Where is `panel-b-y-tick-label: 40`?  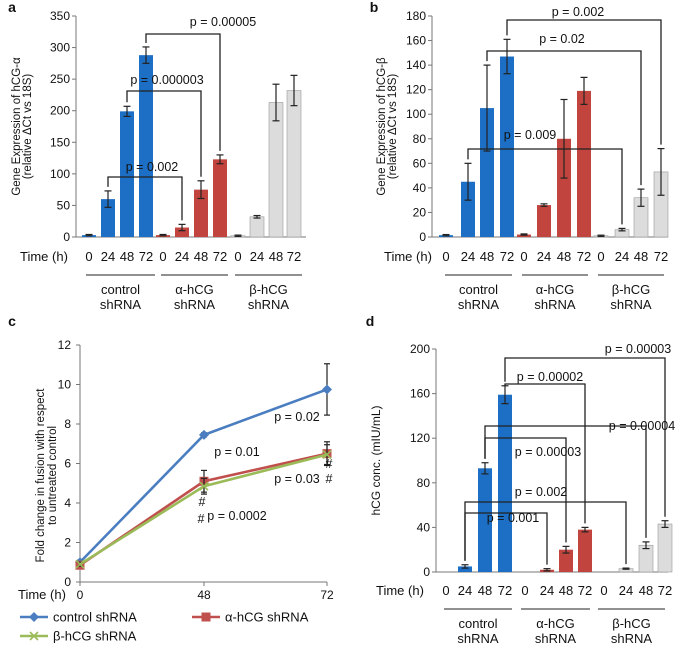 panel-b-y-tick-label: 40 is located at coordinates (420, 188).